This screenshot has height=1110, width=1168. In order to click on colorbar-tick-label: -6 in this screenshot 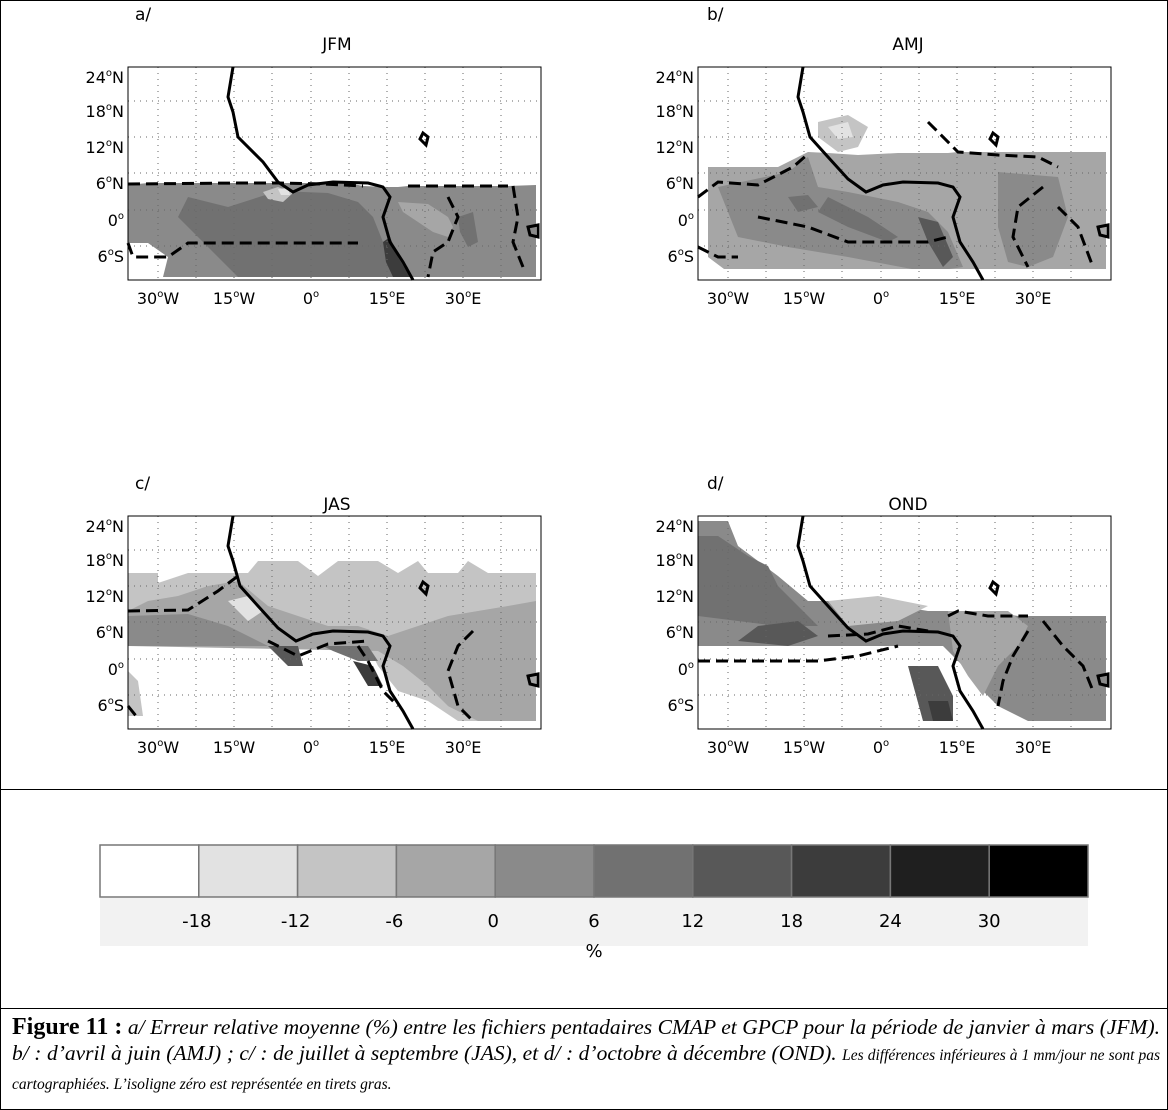, I will do `click(394, 921)`.